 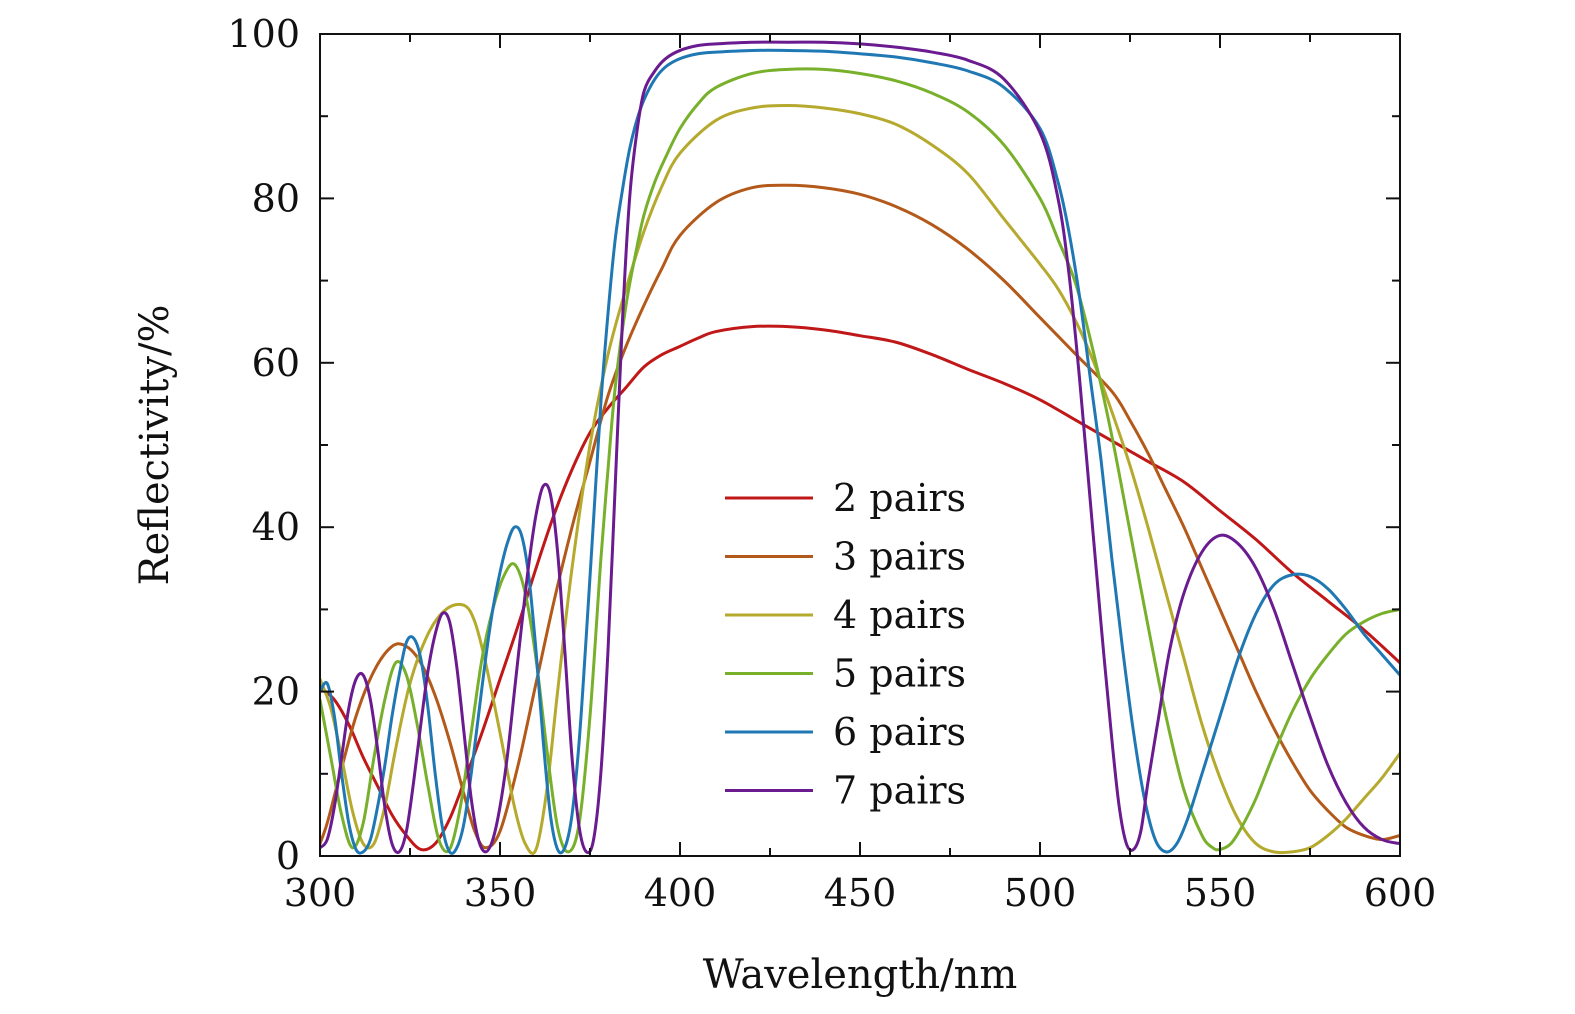 What do you see at coordinates (899, 674) in the screenshot?
I see `legend-label: 5 pairs` at bounding box center [899, 674].